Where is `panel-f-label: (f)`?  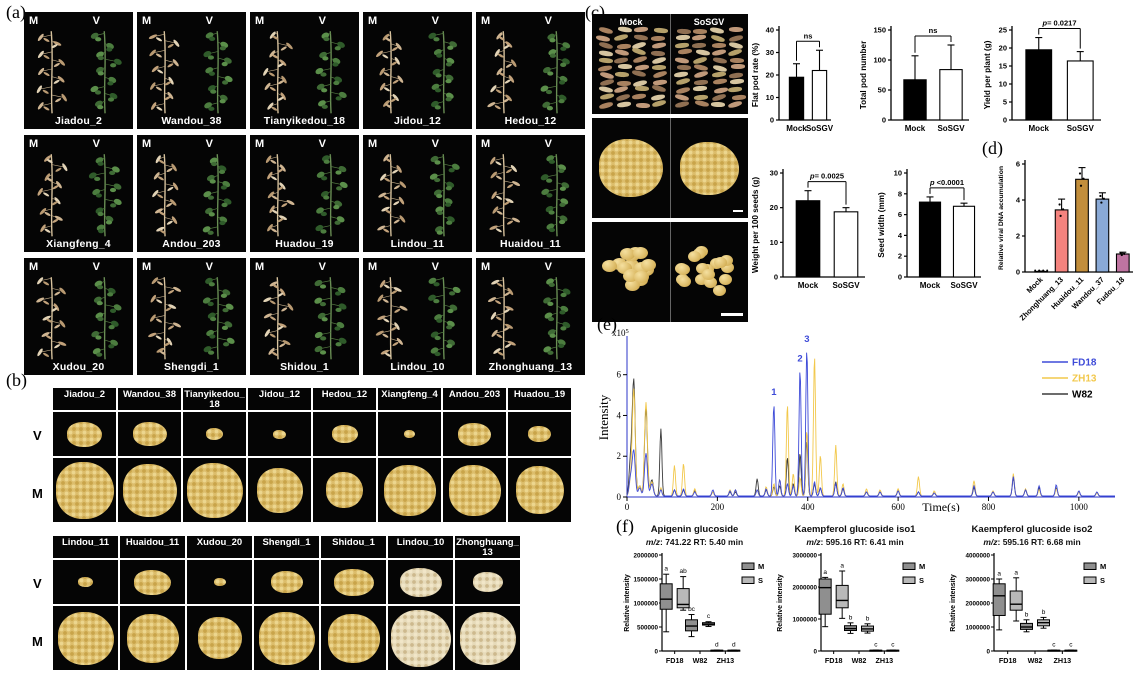 panel-f-label: (f) is located at coordinates (625, 526).